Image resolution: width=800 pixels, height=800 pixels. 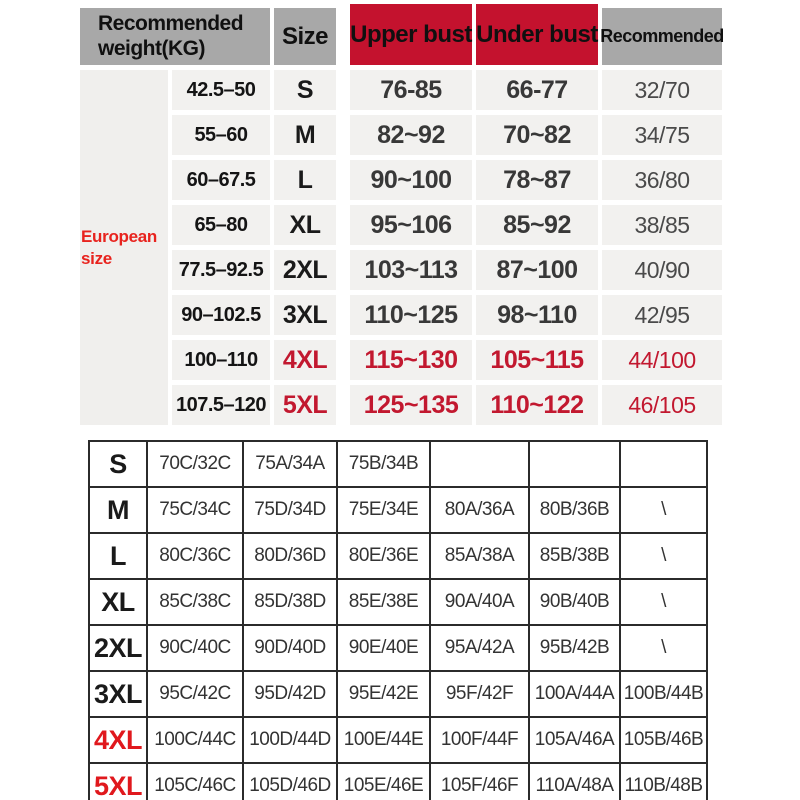 What do you see at coordinates (221, 315) in the screenshot?
I see `weight-cell: 90–102.5` at bounding box center [221, 315].